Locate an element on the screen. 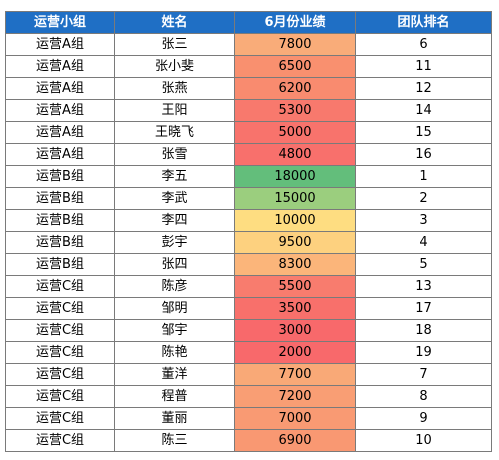  name-cell: 陈彦 is located at coordinates (174, 286).